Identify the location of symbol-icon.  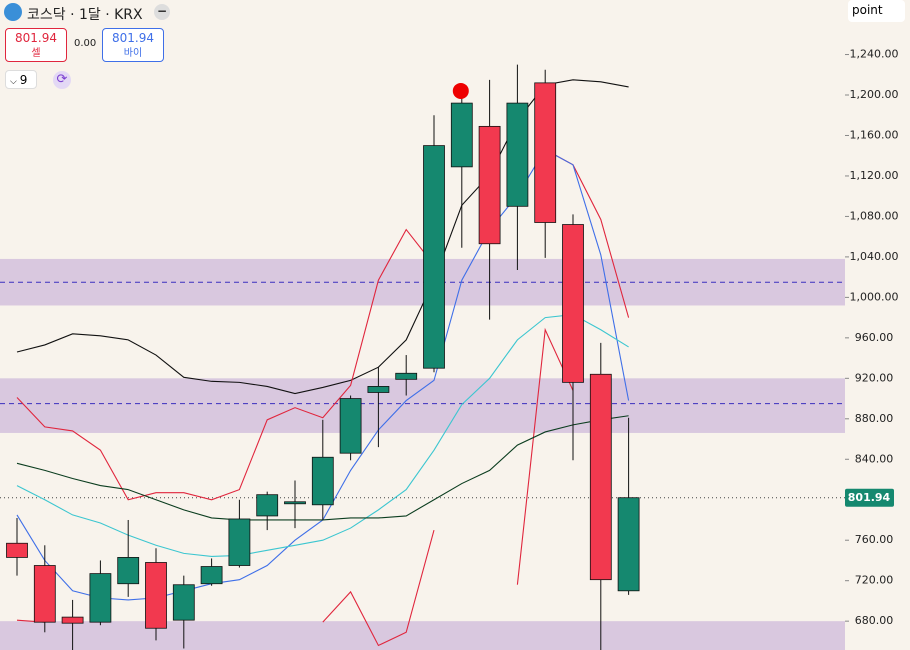
(13, 12).